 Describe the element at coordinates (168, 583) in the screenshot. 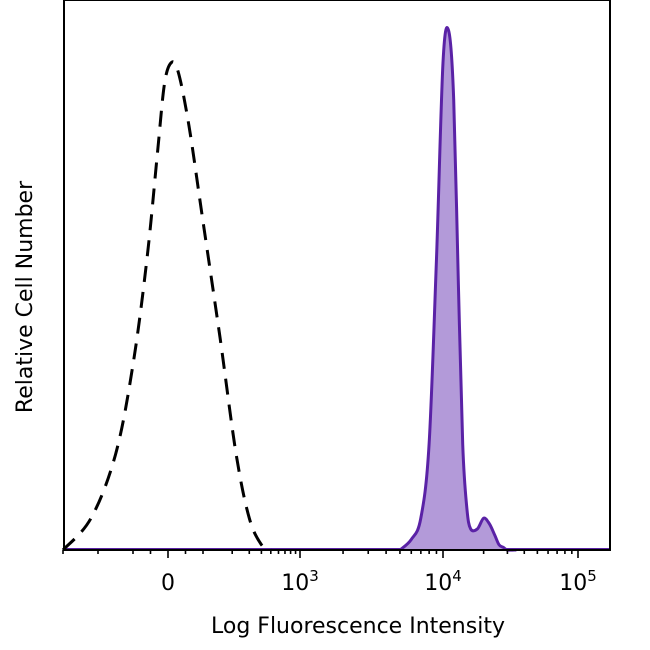

I see `x-tick-label: 0` at that location.